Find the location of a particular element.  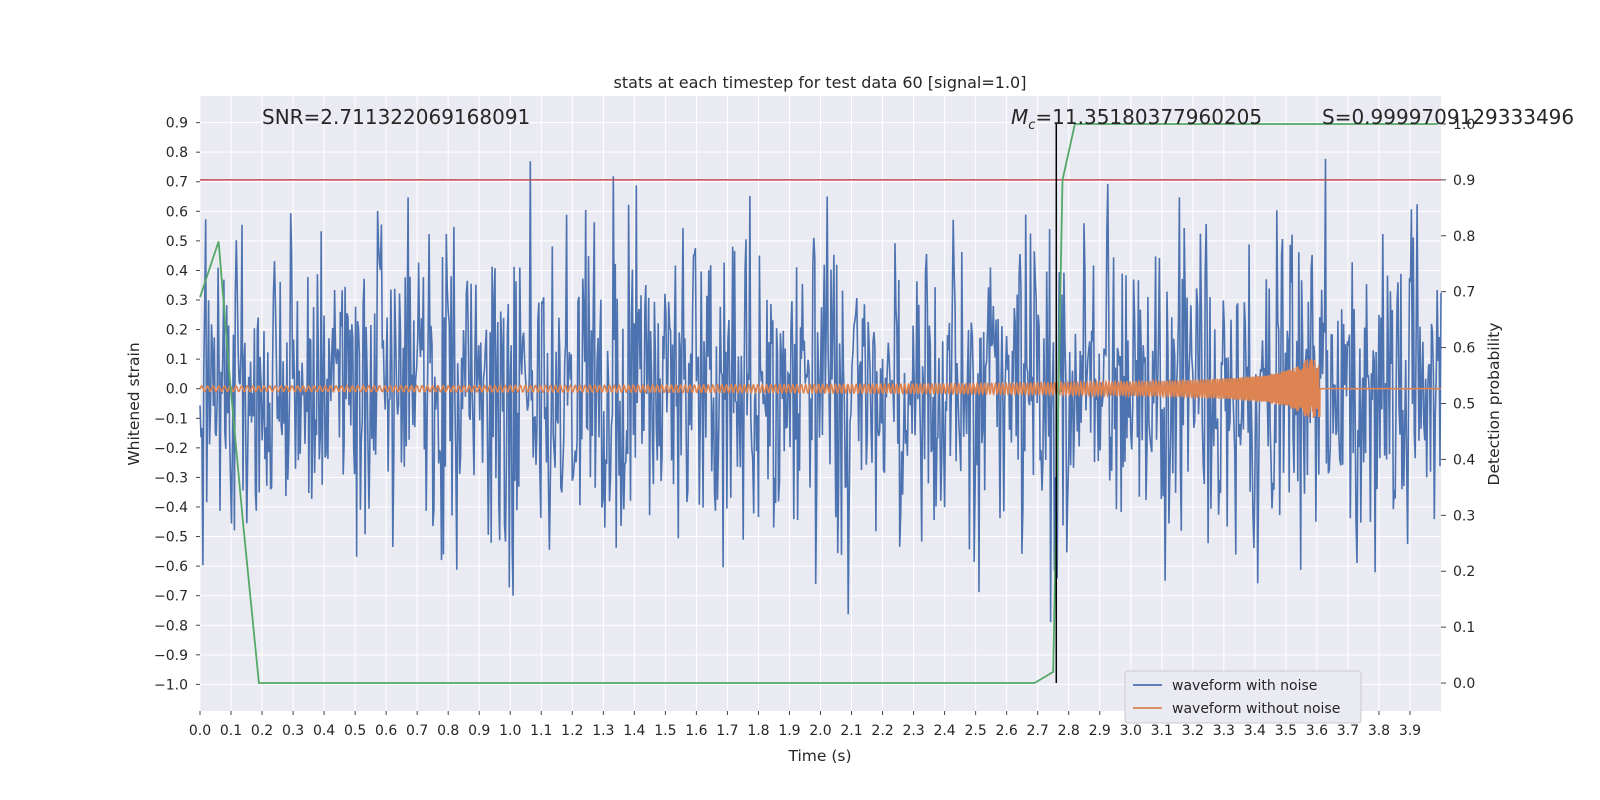

y-tick-label: −0.2 is located at coordinates (171, 449).